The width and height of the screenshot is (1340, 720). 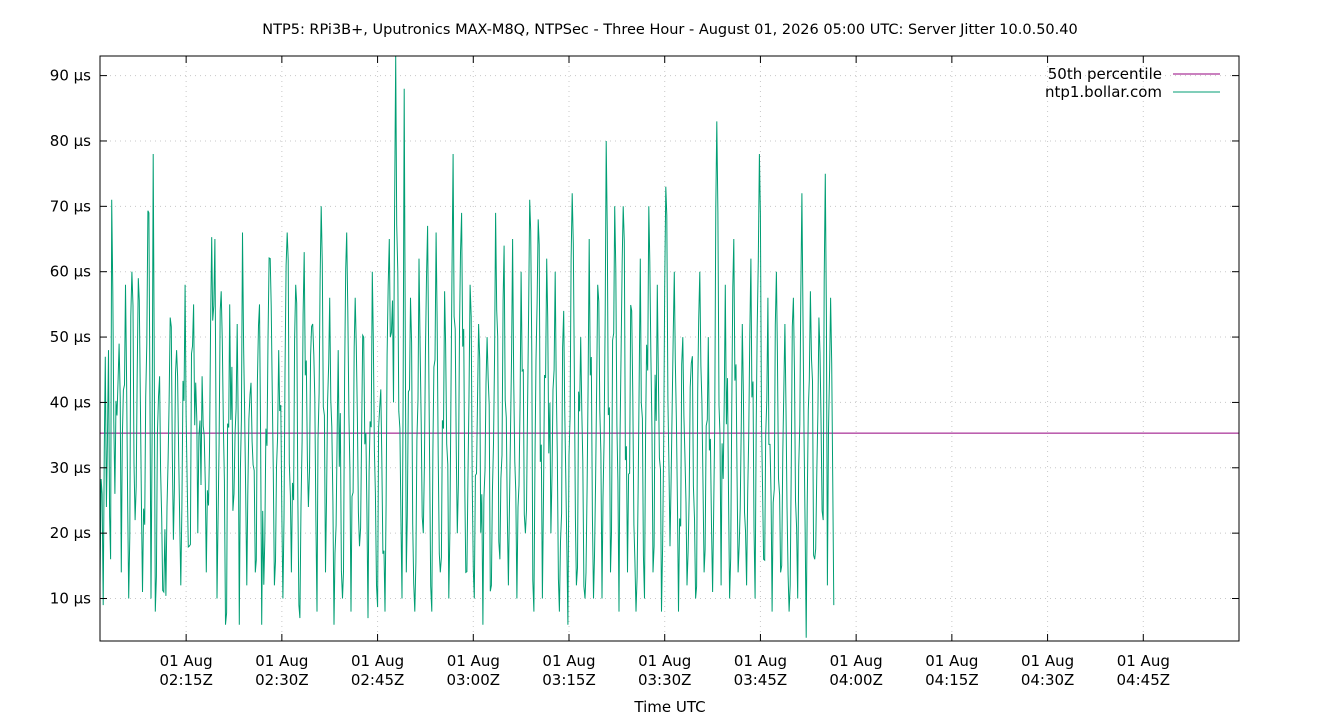 What do you see at coordinates (70, 468) in the screenshot?
I see `y-tick-label: 30 µs` at bounding box center [70, 468].